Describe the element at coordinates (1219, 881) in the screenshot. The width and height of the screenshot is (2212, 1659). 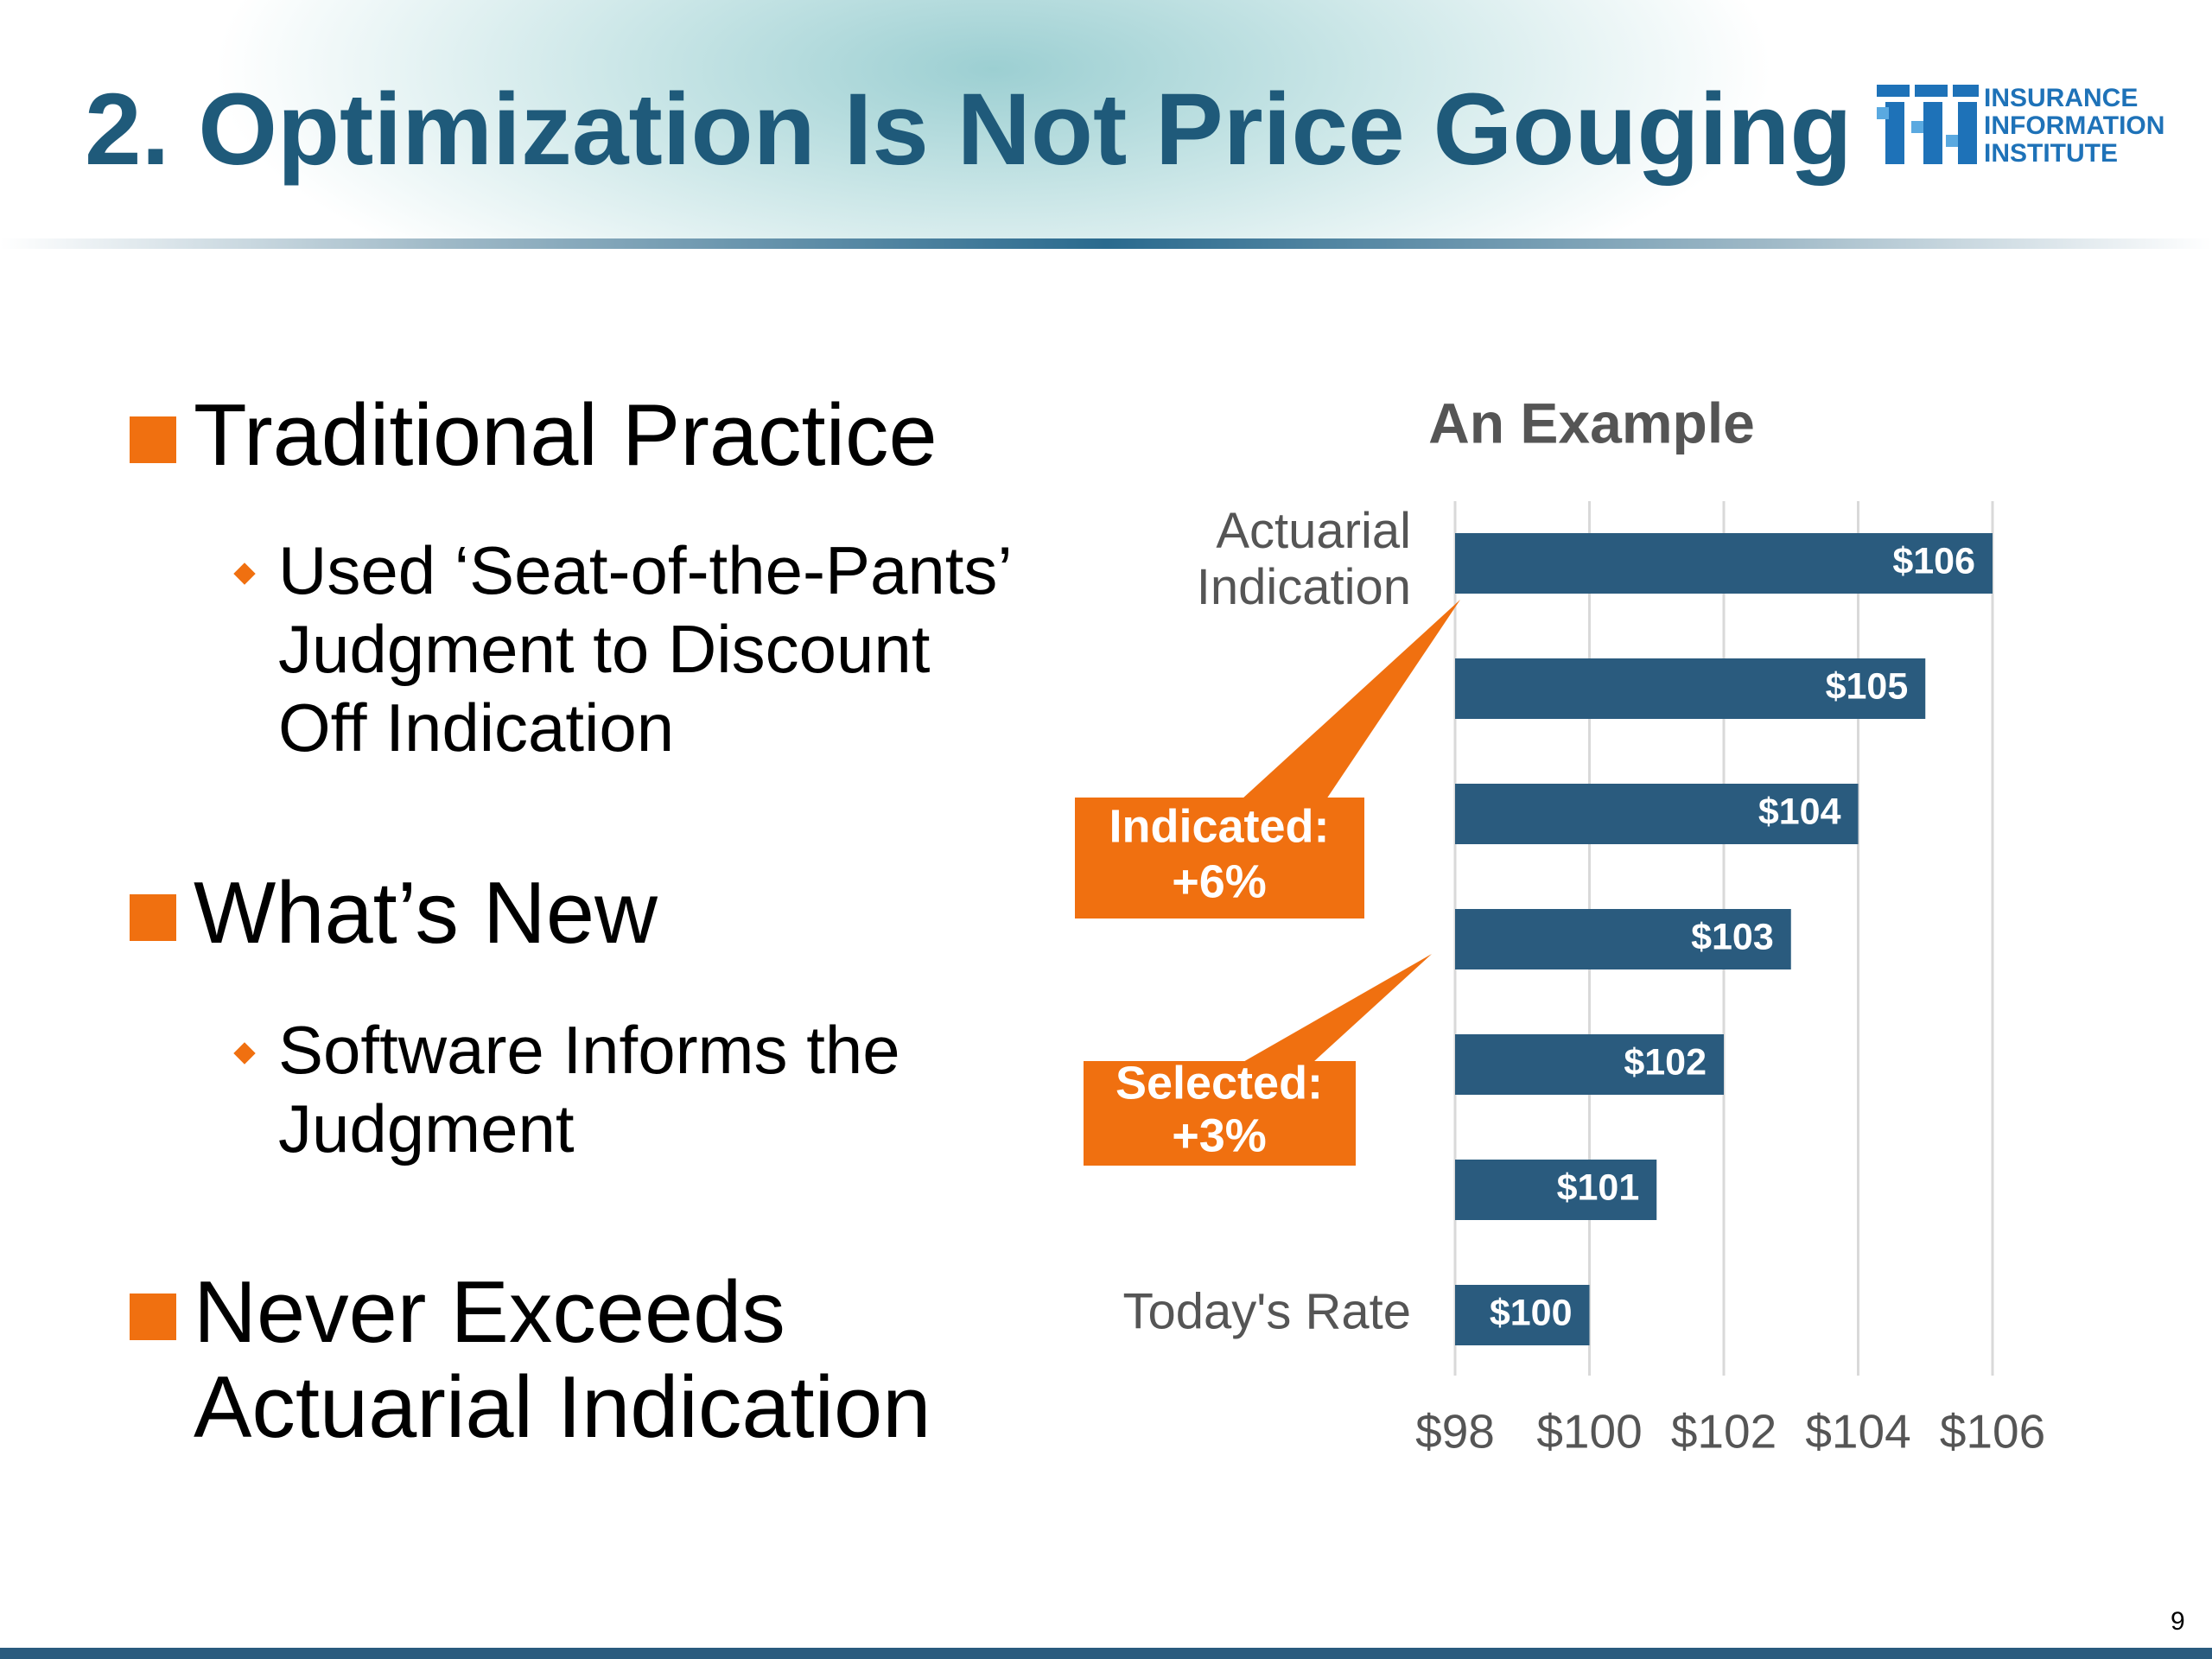
I see `annotation-text: +6%` at that location.